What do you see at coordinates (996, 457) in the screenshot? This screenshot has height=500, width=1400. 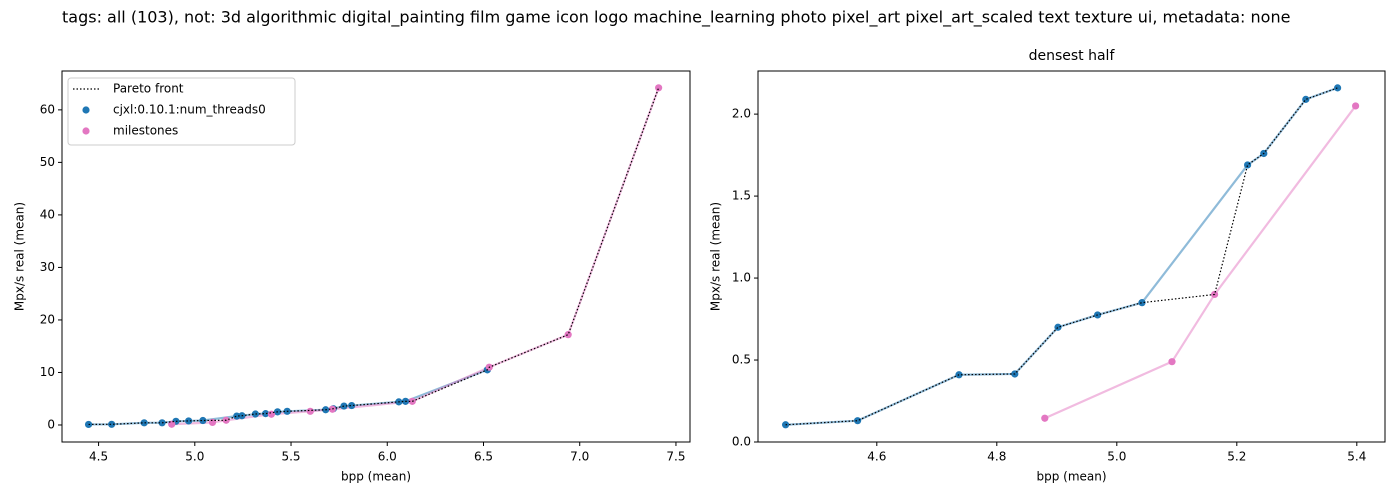 I see `x-tick-label: 4.8` at bounding box center [996, 457].